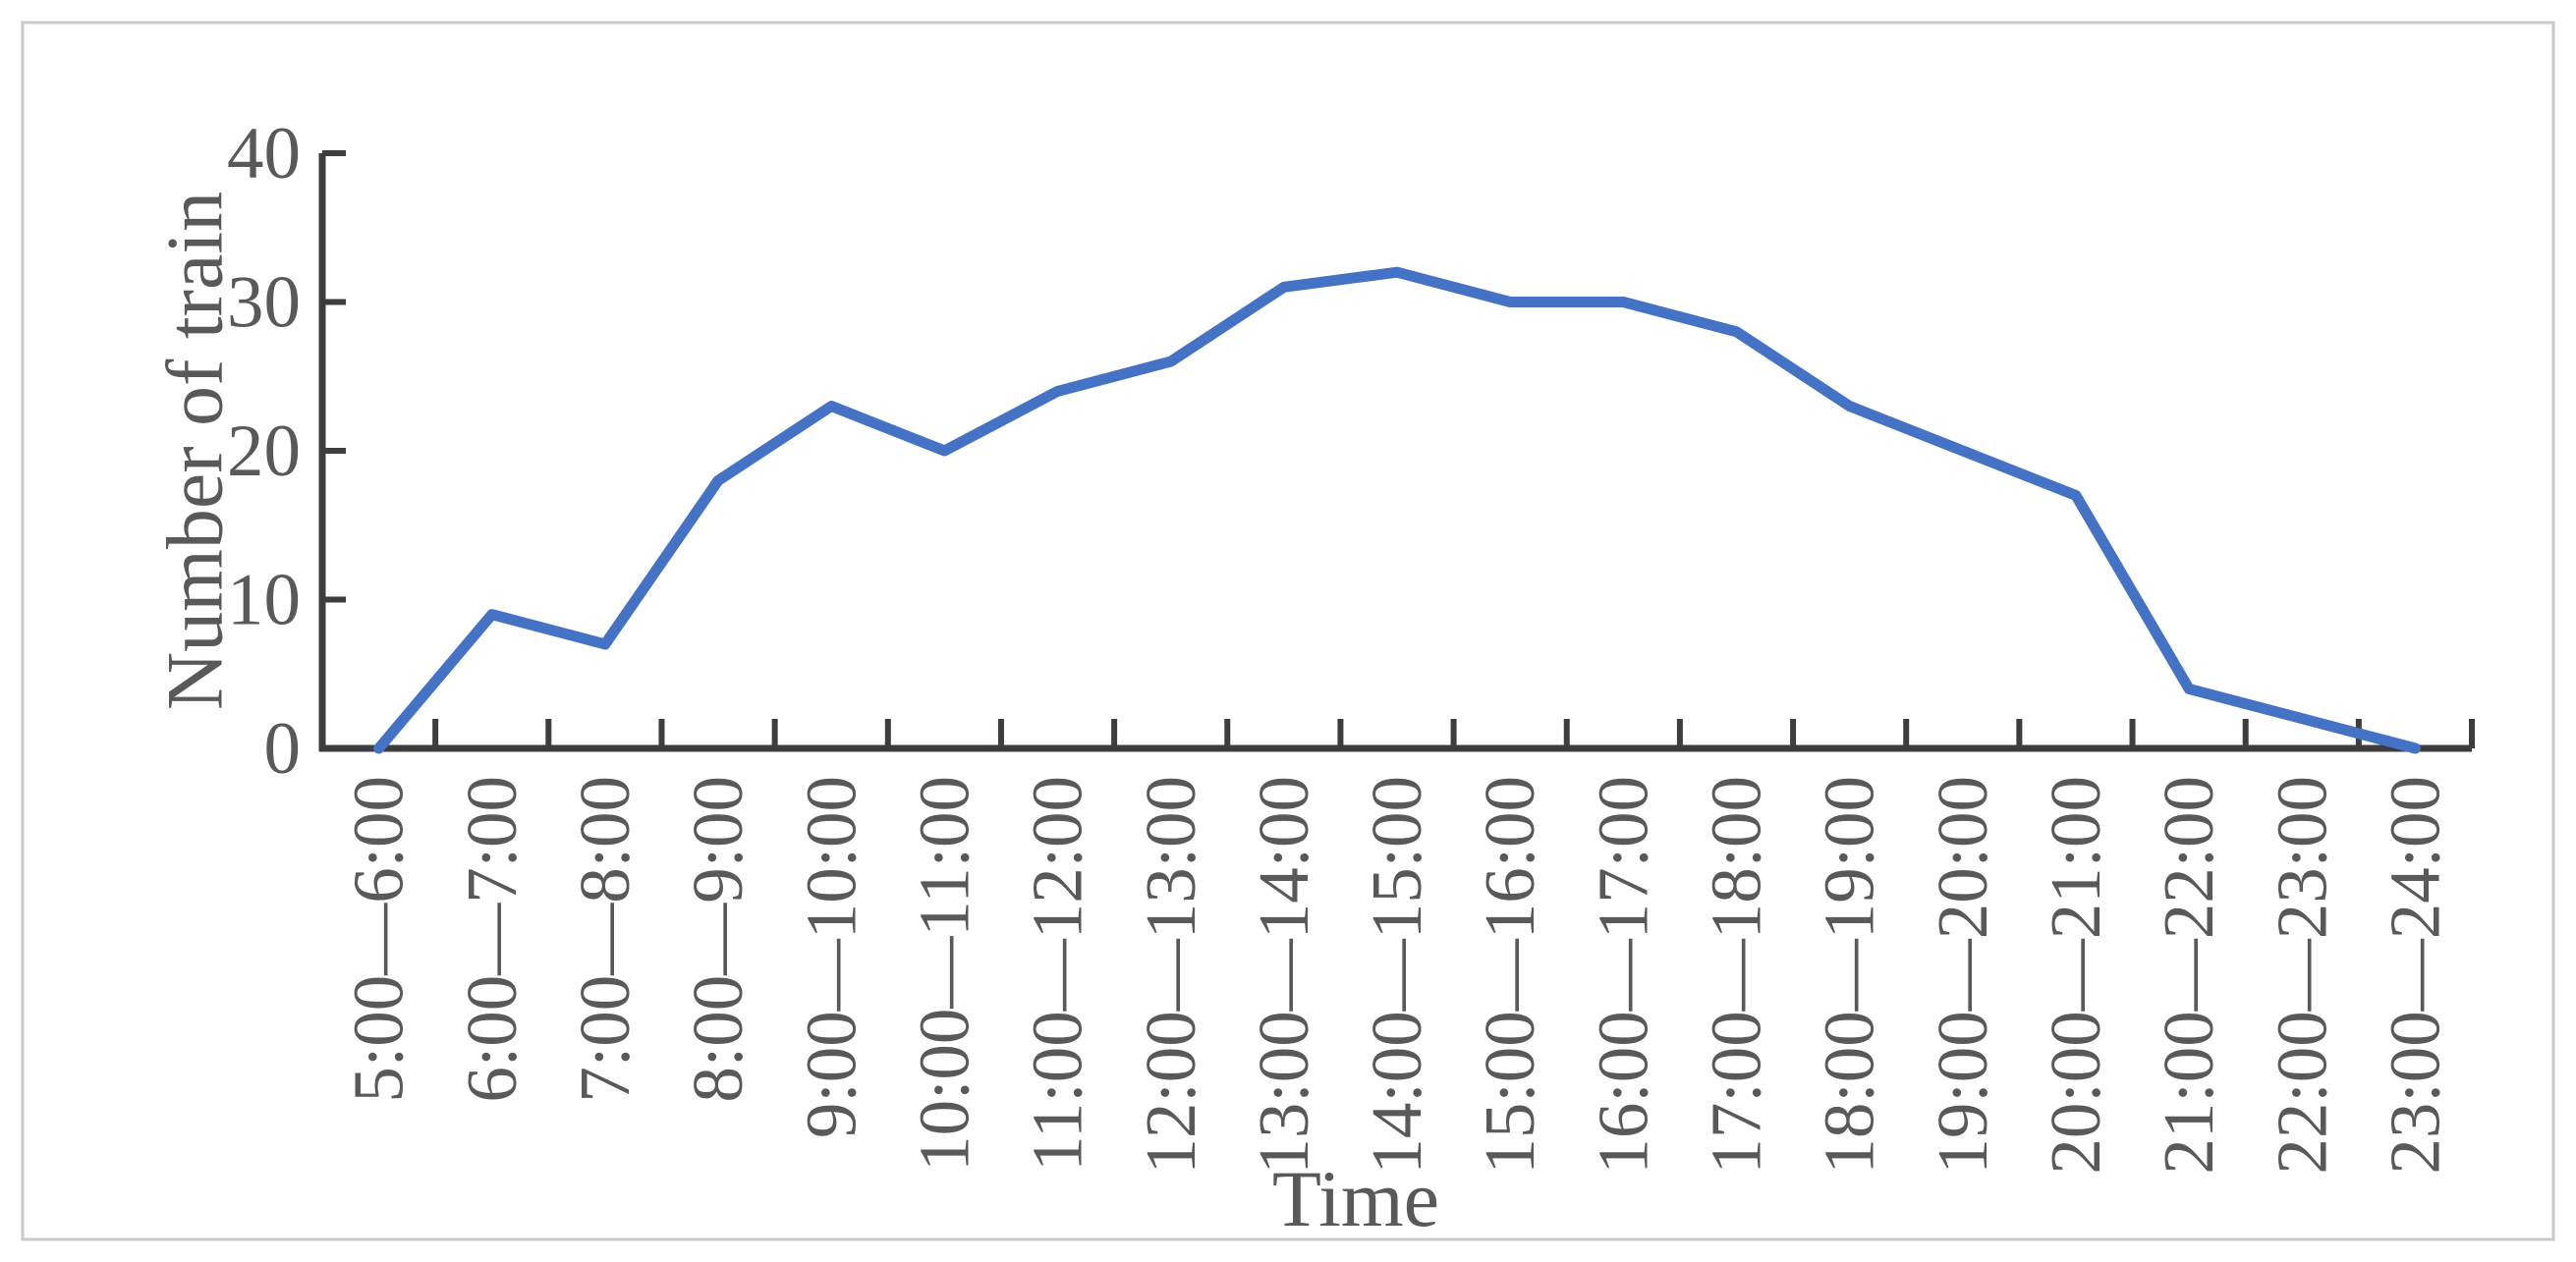 The width and height of the screenshot is (2576, 1262). What do you see at coordinates (264, 302) in the screenshot?
I see `y-tick-label: 30` at bounding box center [264, 302].